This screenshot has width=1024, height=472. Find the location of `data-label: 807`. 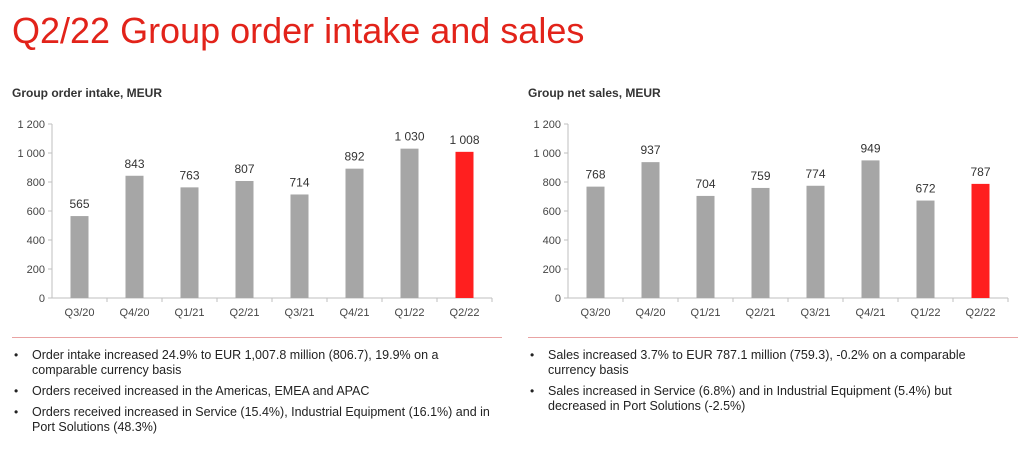

data-label: 807 is located at coordinates (244, 169).